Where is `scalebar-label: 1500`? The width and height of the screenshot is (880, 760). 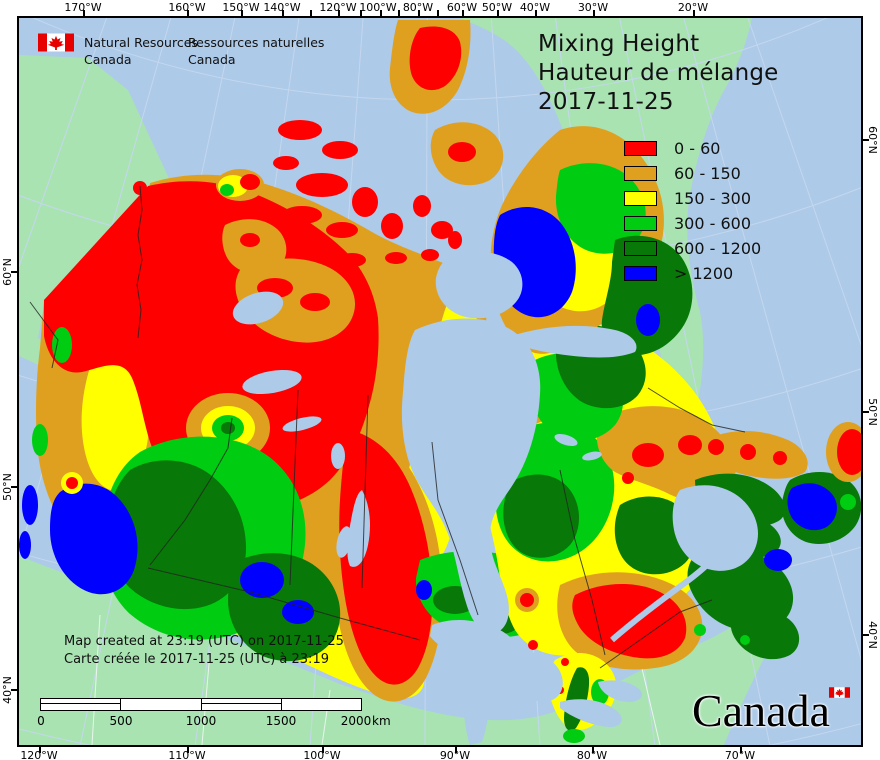 scalebar-label: 1500 is located at coordinates (281, 721).